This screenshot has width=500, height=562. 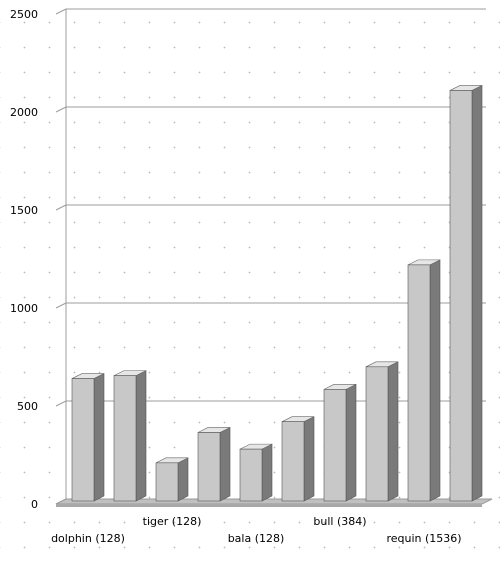 What do you see at coordinates (339, 521) in the screenshot?
I see `x-tick-label: bull (384)` at bounding box center [339, 521].